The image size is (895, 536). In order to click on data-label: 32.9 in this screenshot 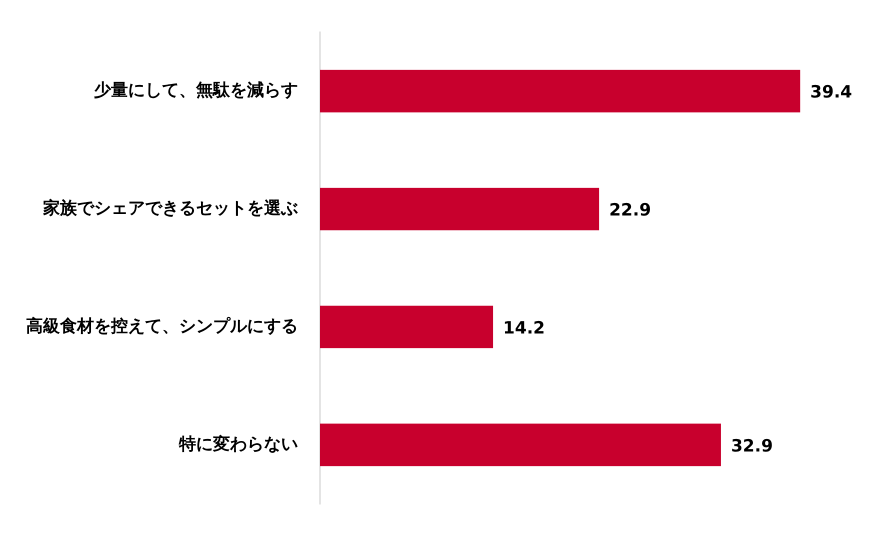, I will do `click(751, 446)`.